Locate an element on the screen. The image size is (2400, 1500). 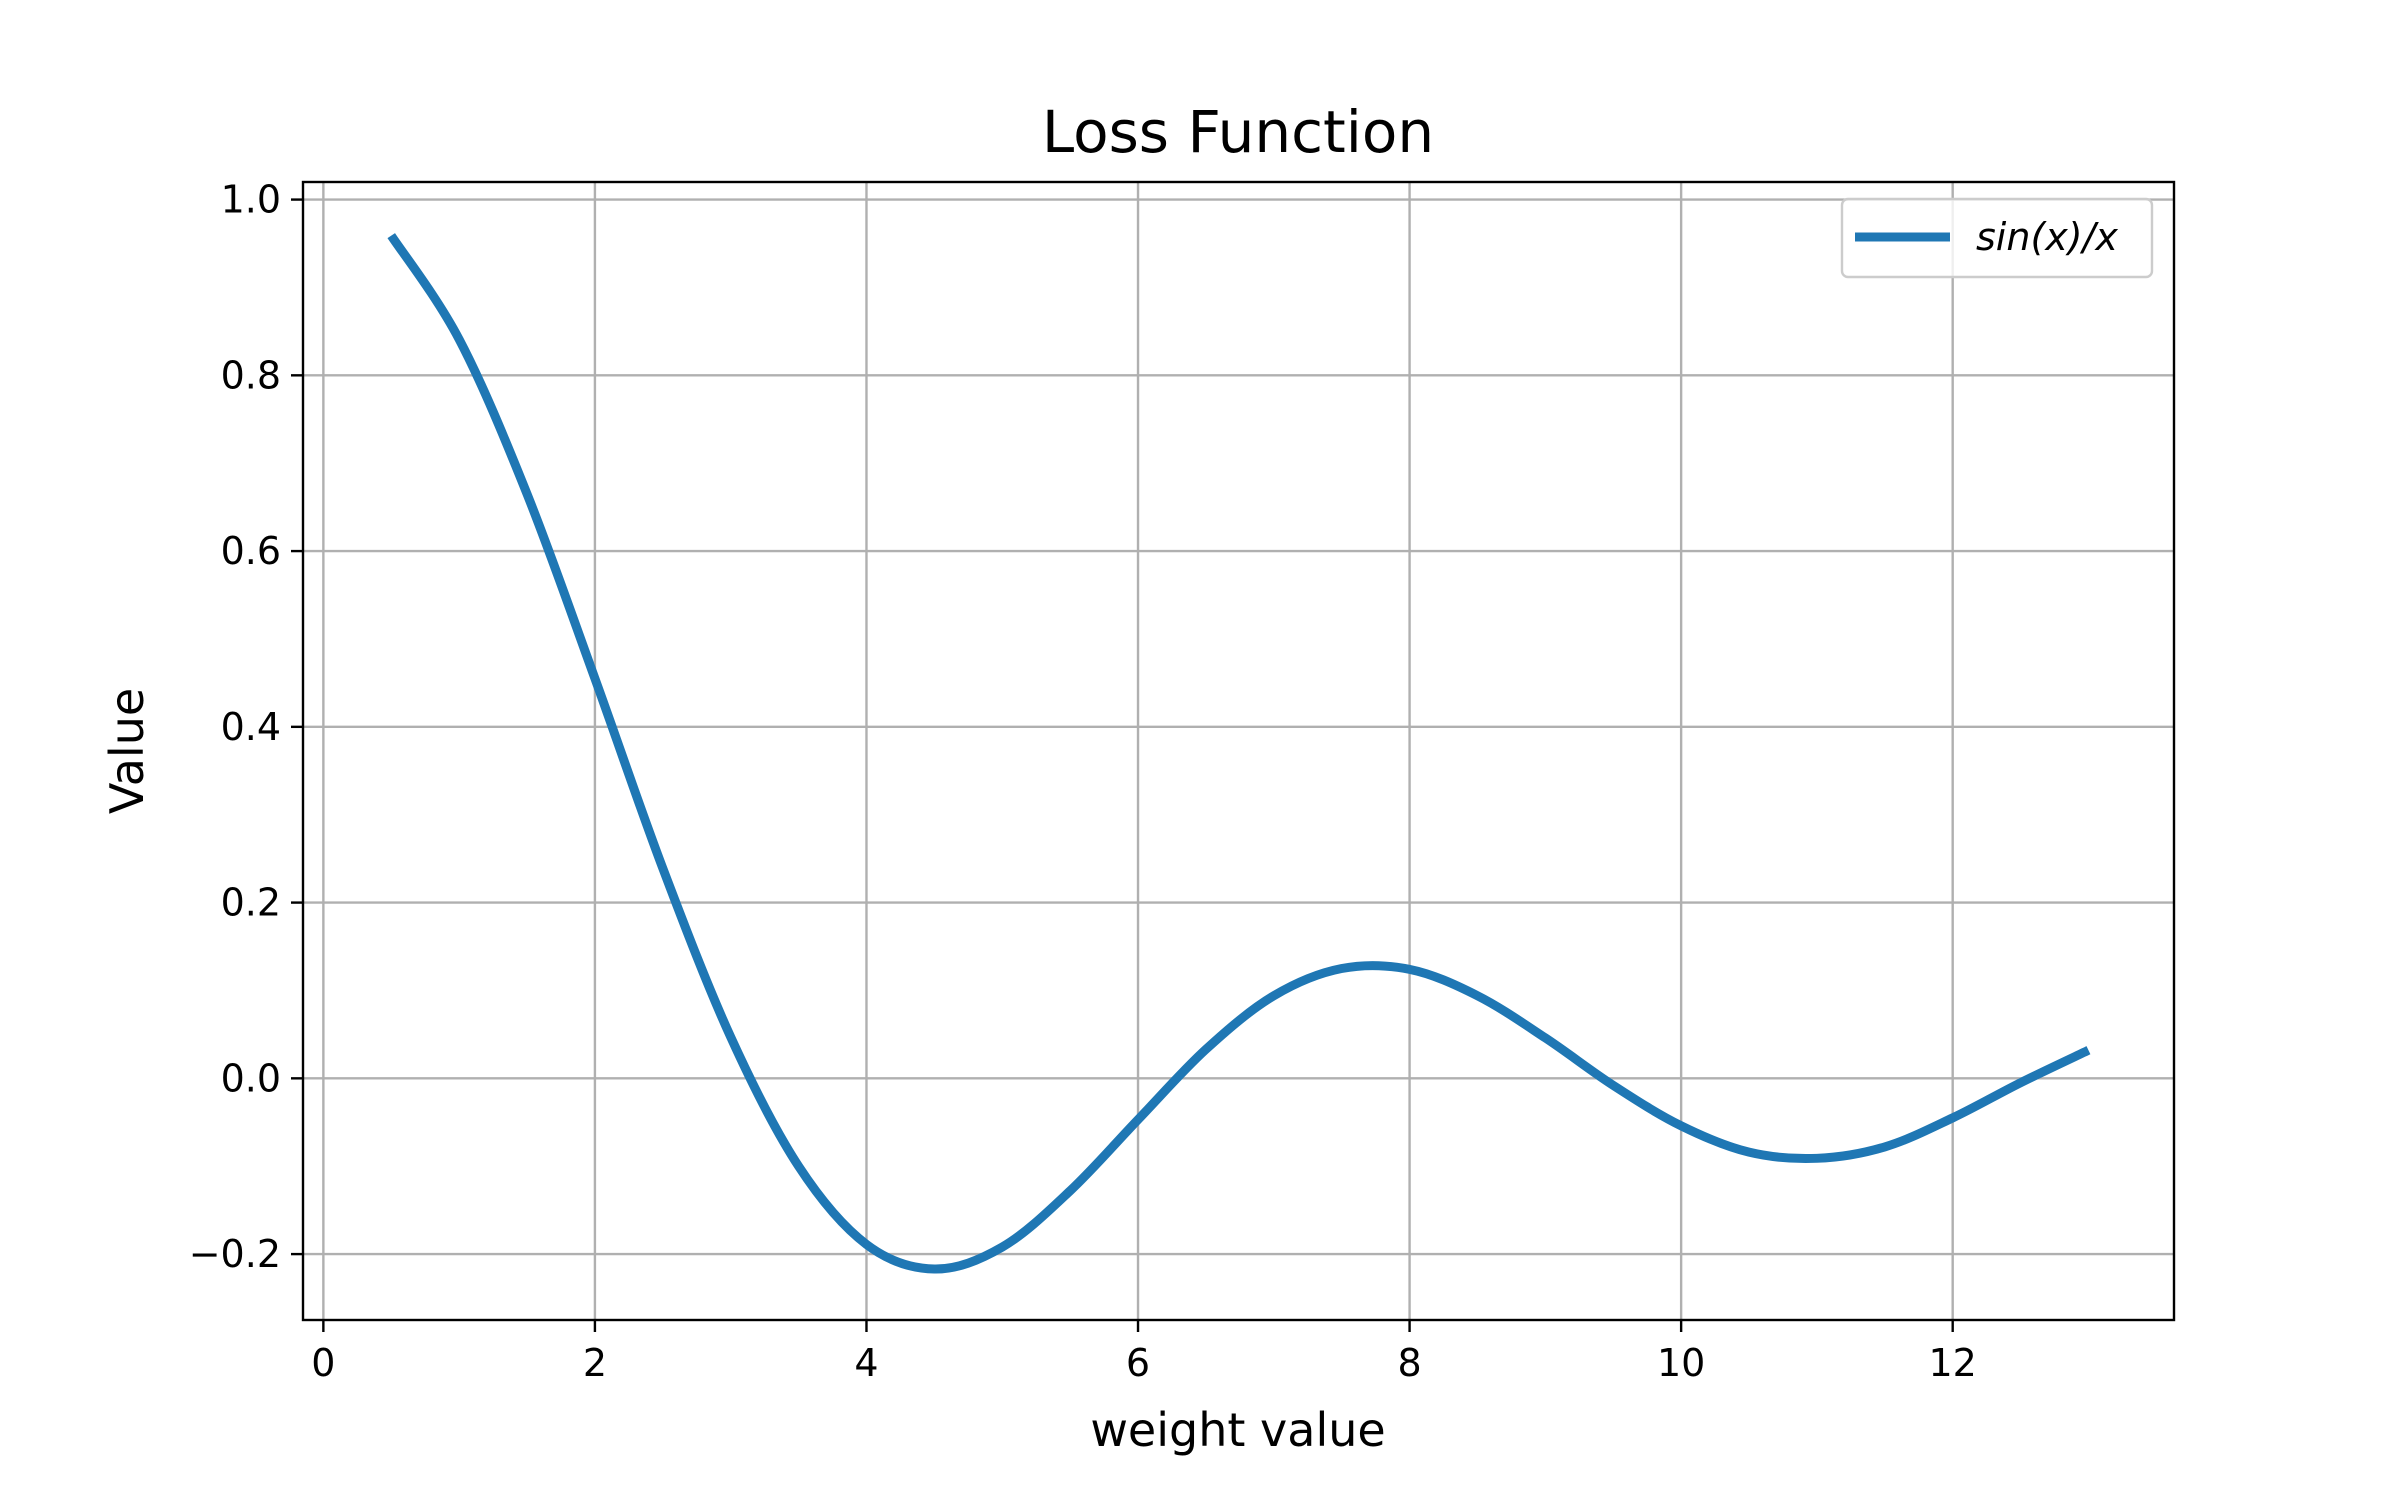
x-tick-label: 8 is located at coordinates (1409, 1363).